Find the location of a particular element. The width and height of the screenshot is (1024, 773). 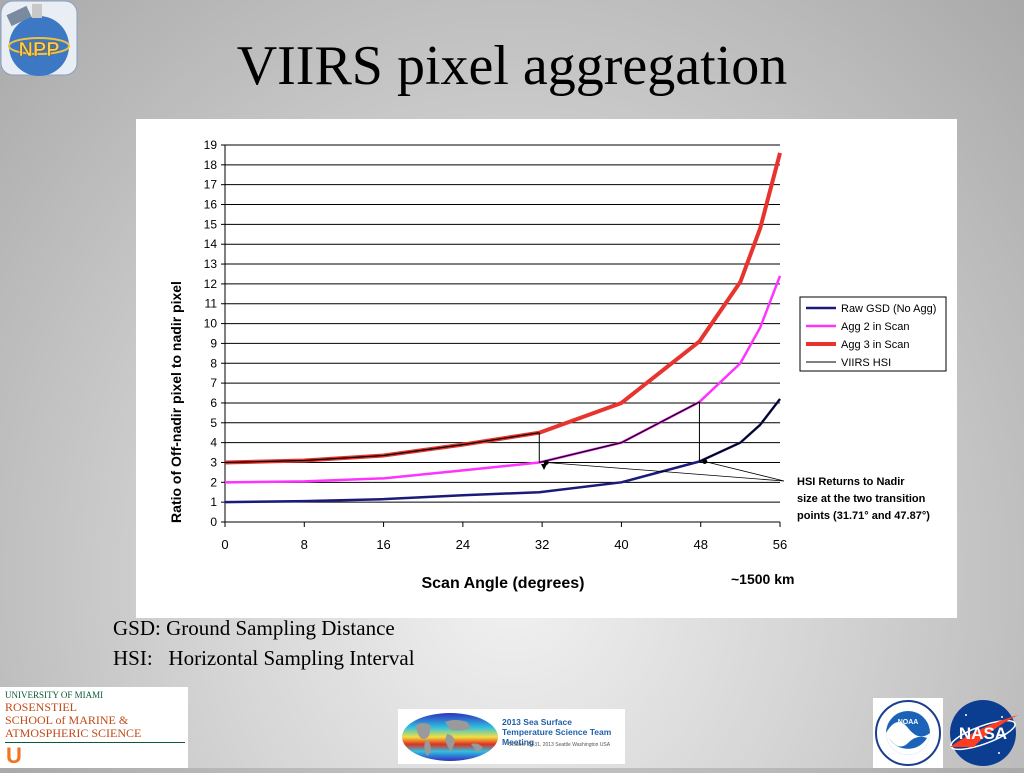

y-tick-label: 6 is located at coordinates (213, 403).